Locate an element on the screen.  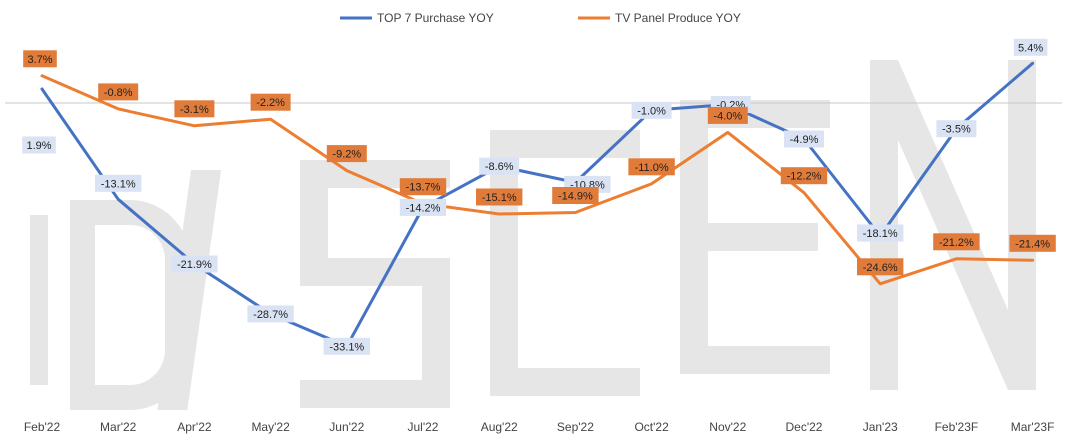
data-label-text: -2.2% is located at coordinates (270, 103).